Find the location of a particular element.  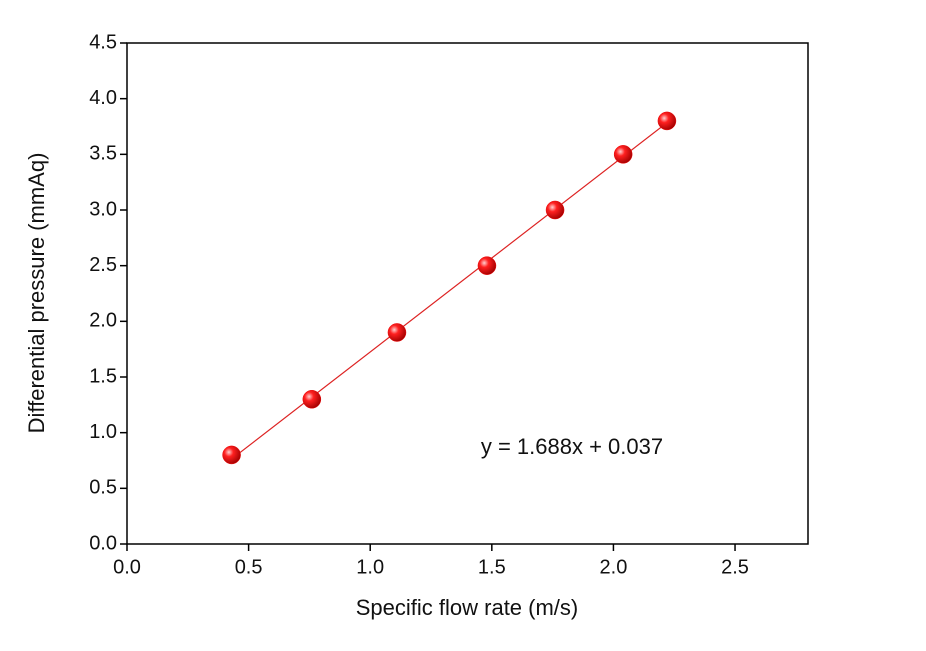

fit-equation: y = 1.688x + 0.037 is located at coordinates (572, 446).